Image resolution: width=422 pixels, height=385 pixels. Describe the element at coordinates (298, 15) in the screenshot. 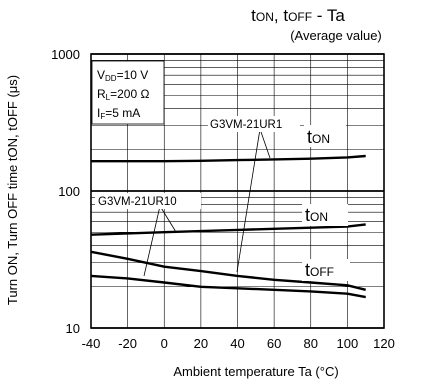

I see `chart-title: tON, tOFF - Ta` at that location.